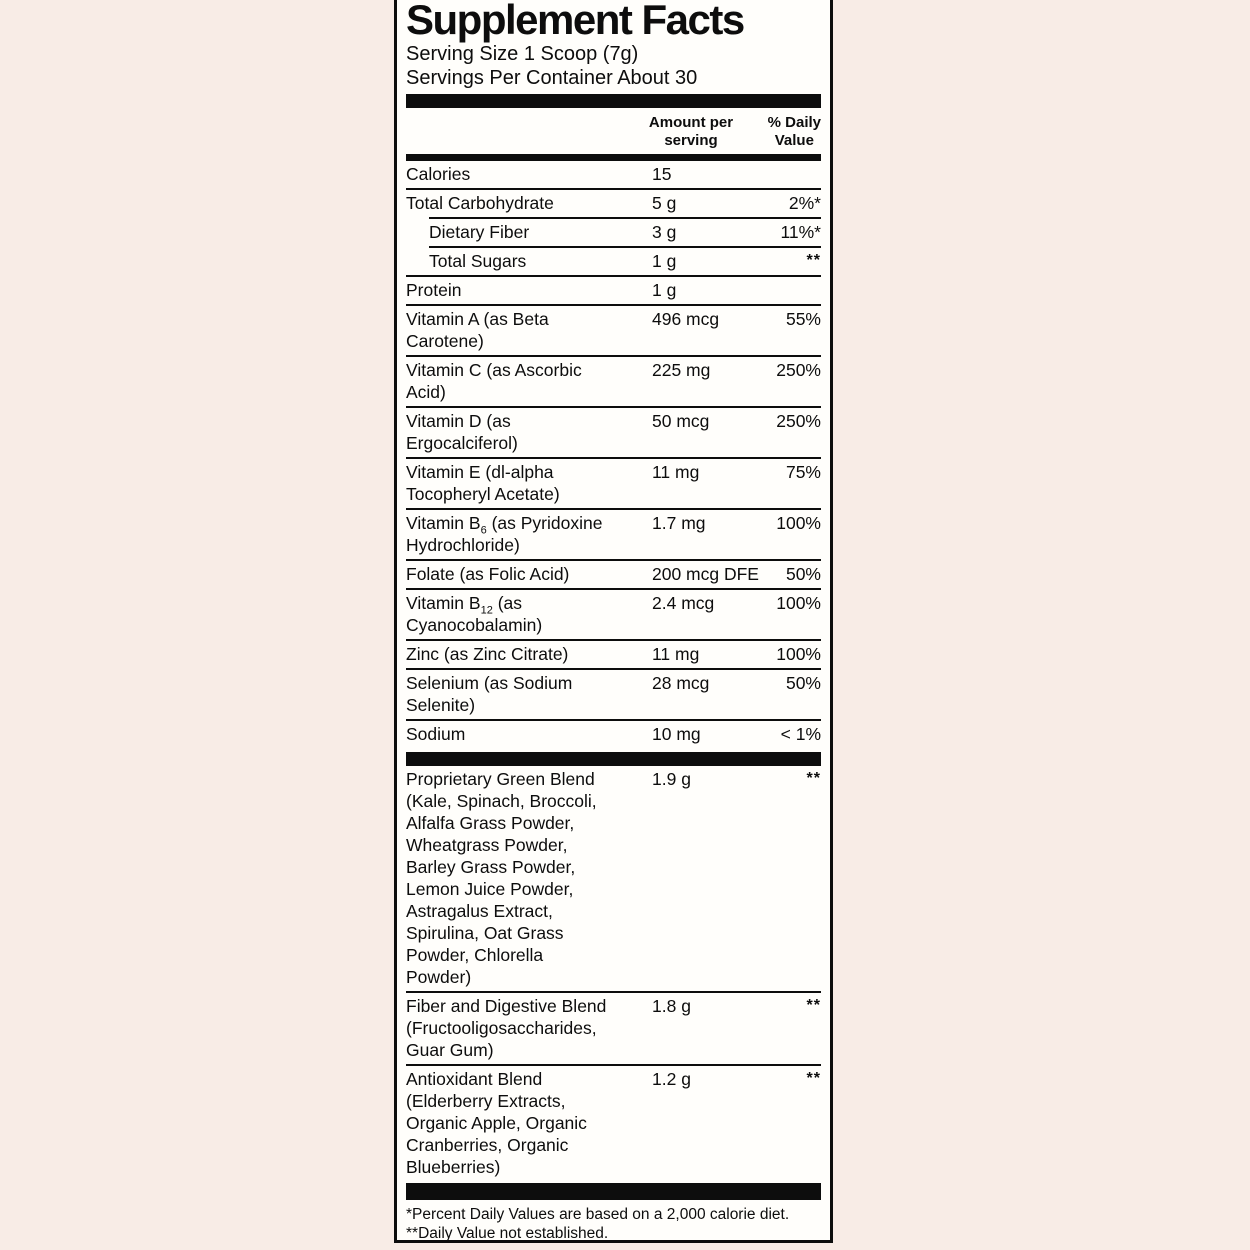 The width and height of the screenshot is (1250, 1250). Describe the element at coordinates (504, 534) in the screenshot. I see `nutrient-name: Vitamin B6 (as Pyridoxine Hydrochloride)` at that location.